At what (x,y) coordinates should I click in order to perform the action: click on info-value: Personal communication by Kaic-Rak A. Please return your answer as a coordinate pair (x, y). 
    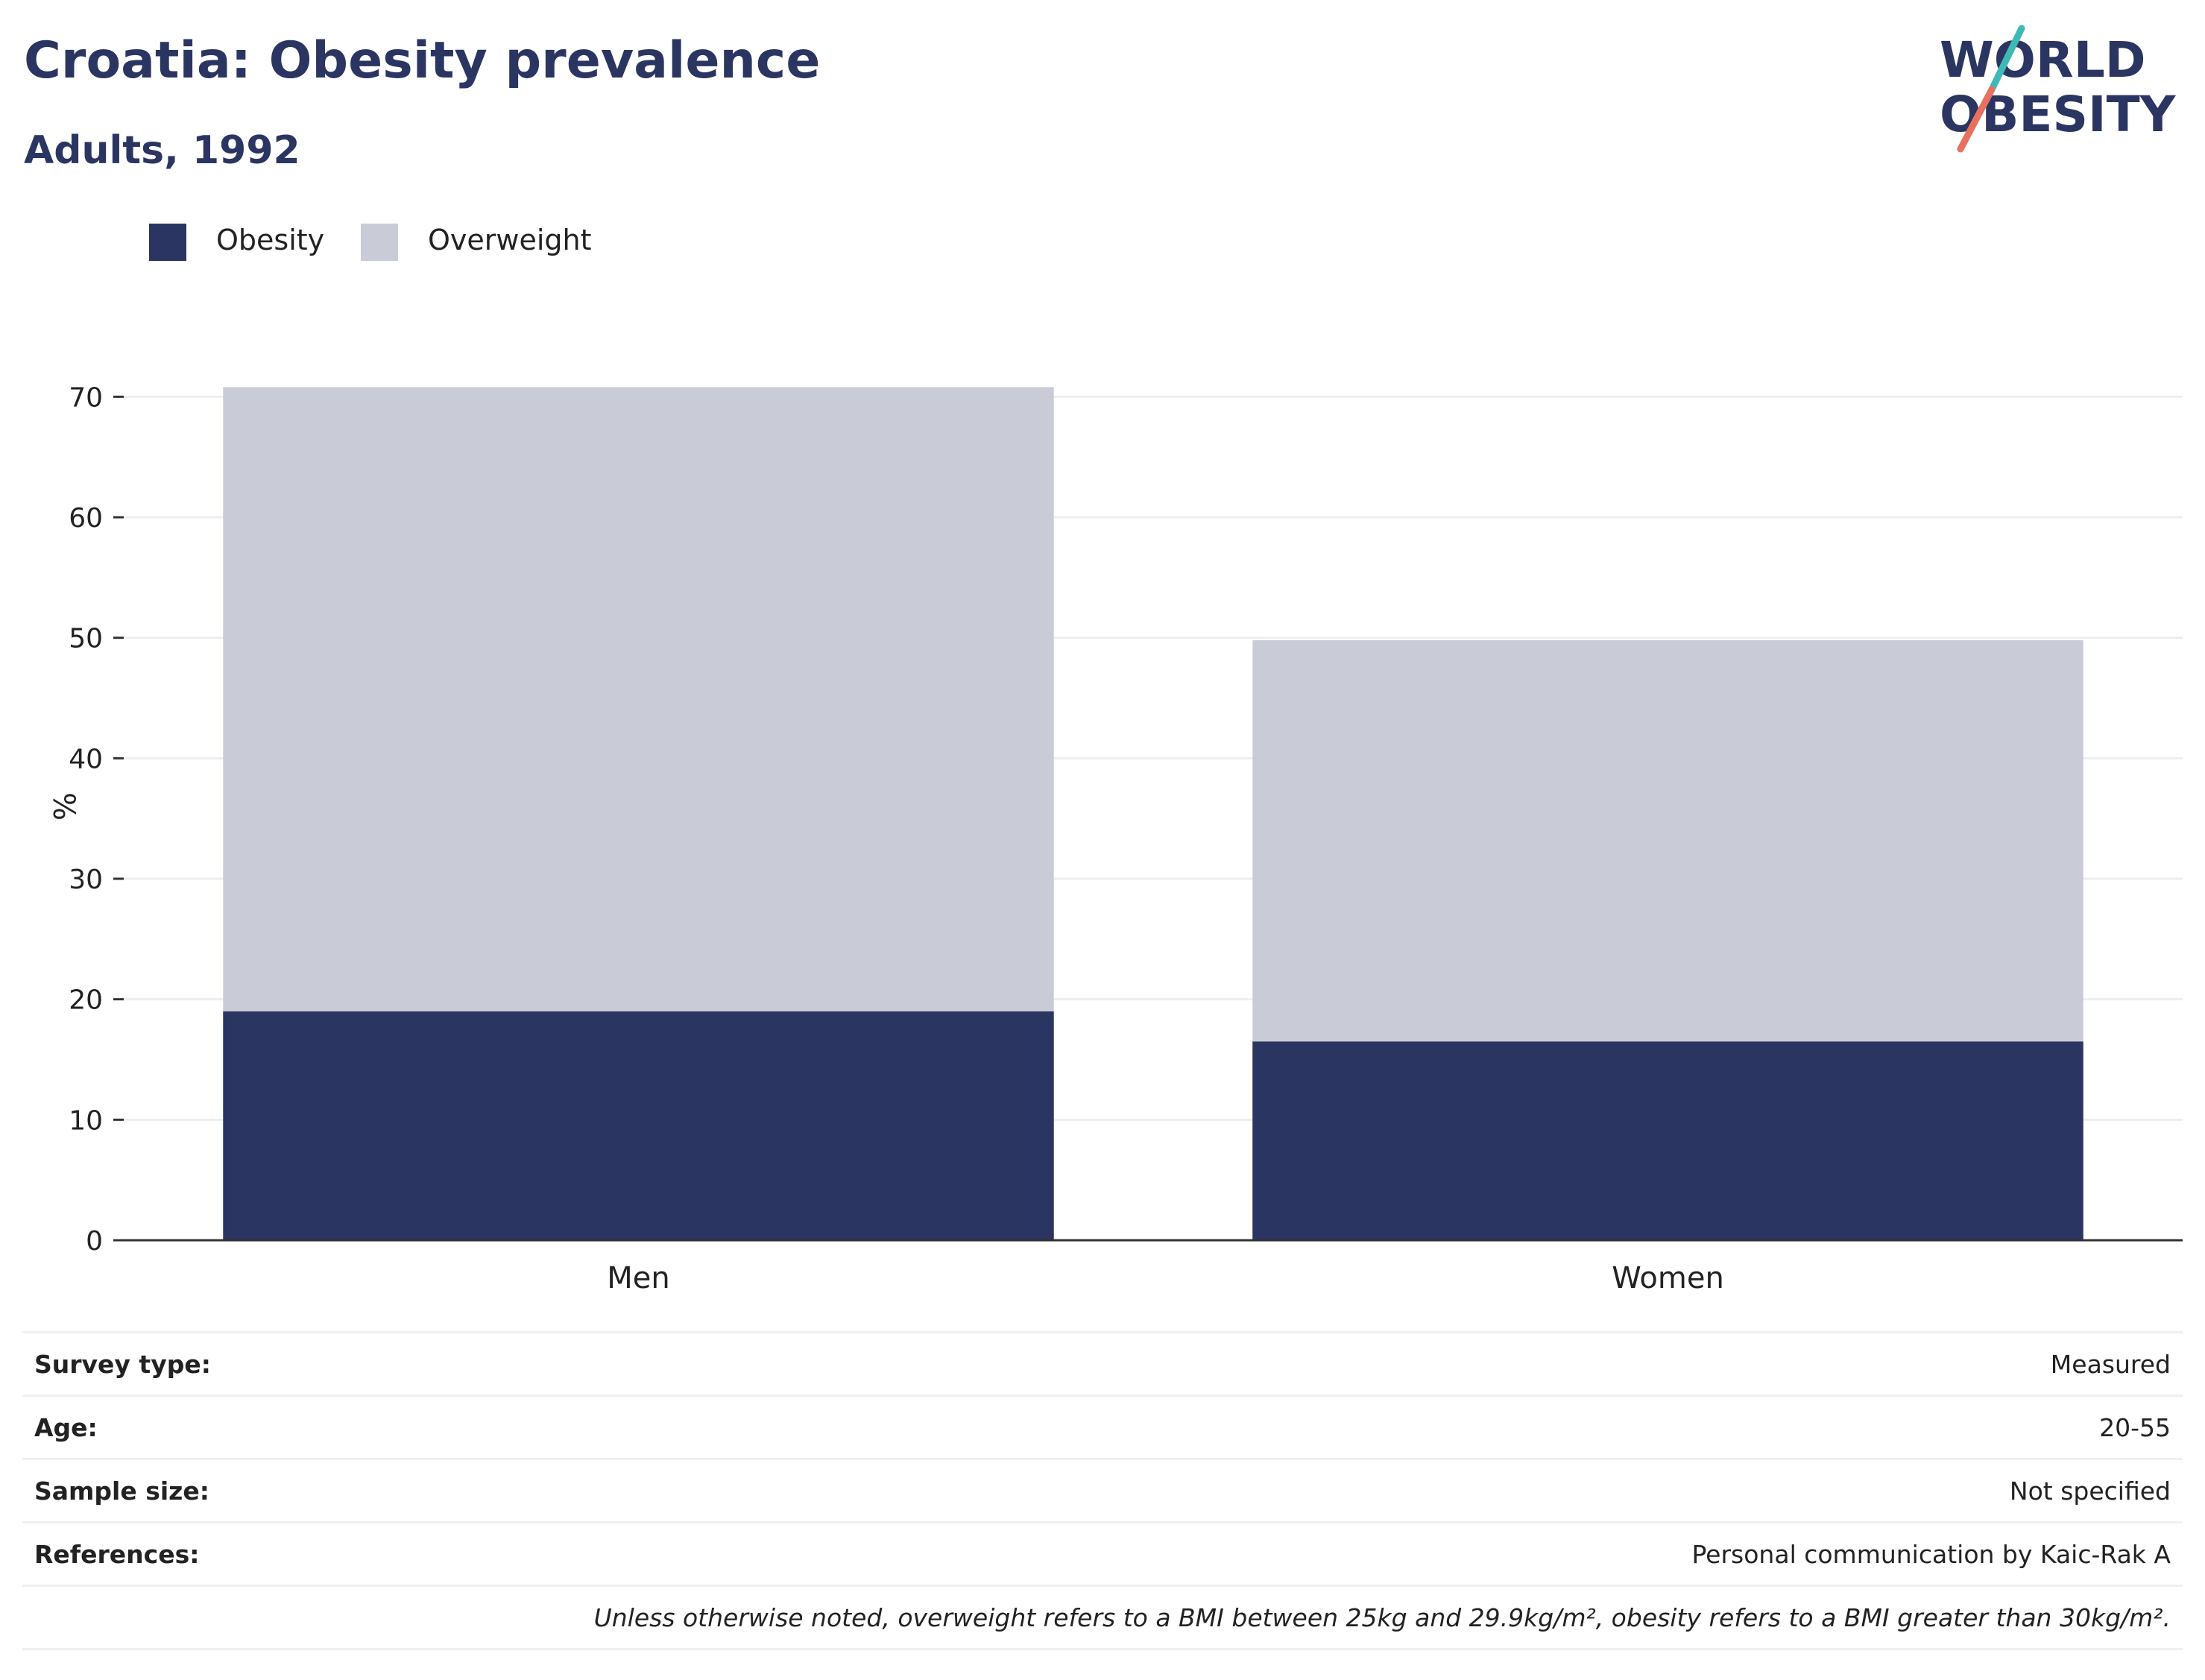
    Looking at the image, I should click on (1931, 1554).